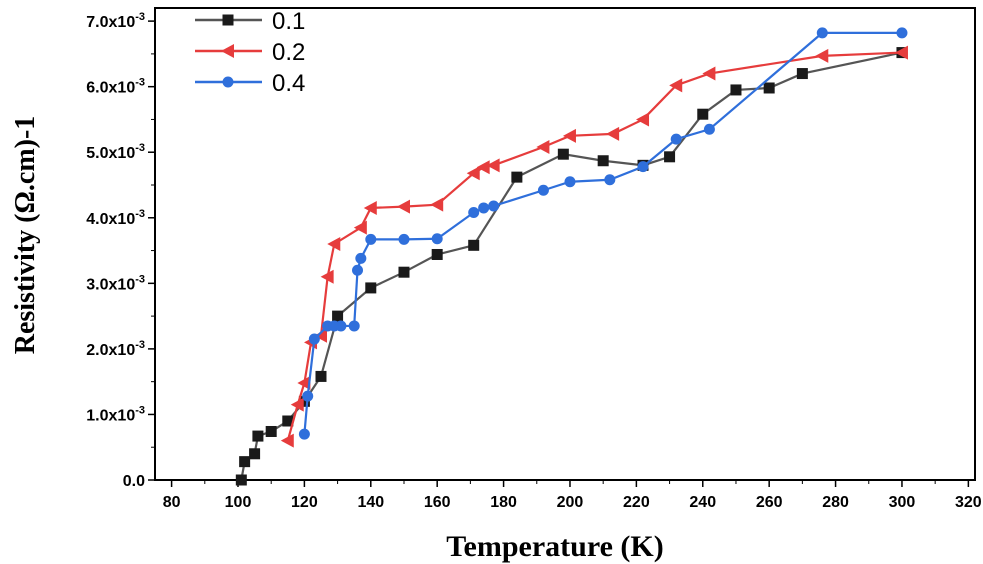 The width and height of the screenshot is (983, 564). Describe the element at coordinates (304, 502) in the screenshot. I see `x-tick-label: 120` at that location.